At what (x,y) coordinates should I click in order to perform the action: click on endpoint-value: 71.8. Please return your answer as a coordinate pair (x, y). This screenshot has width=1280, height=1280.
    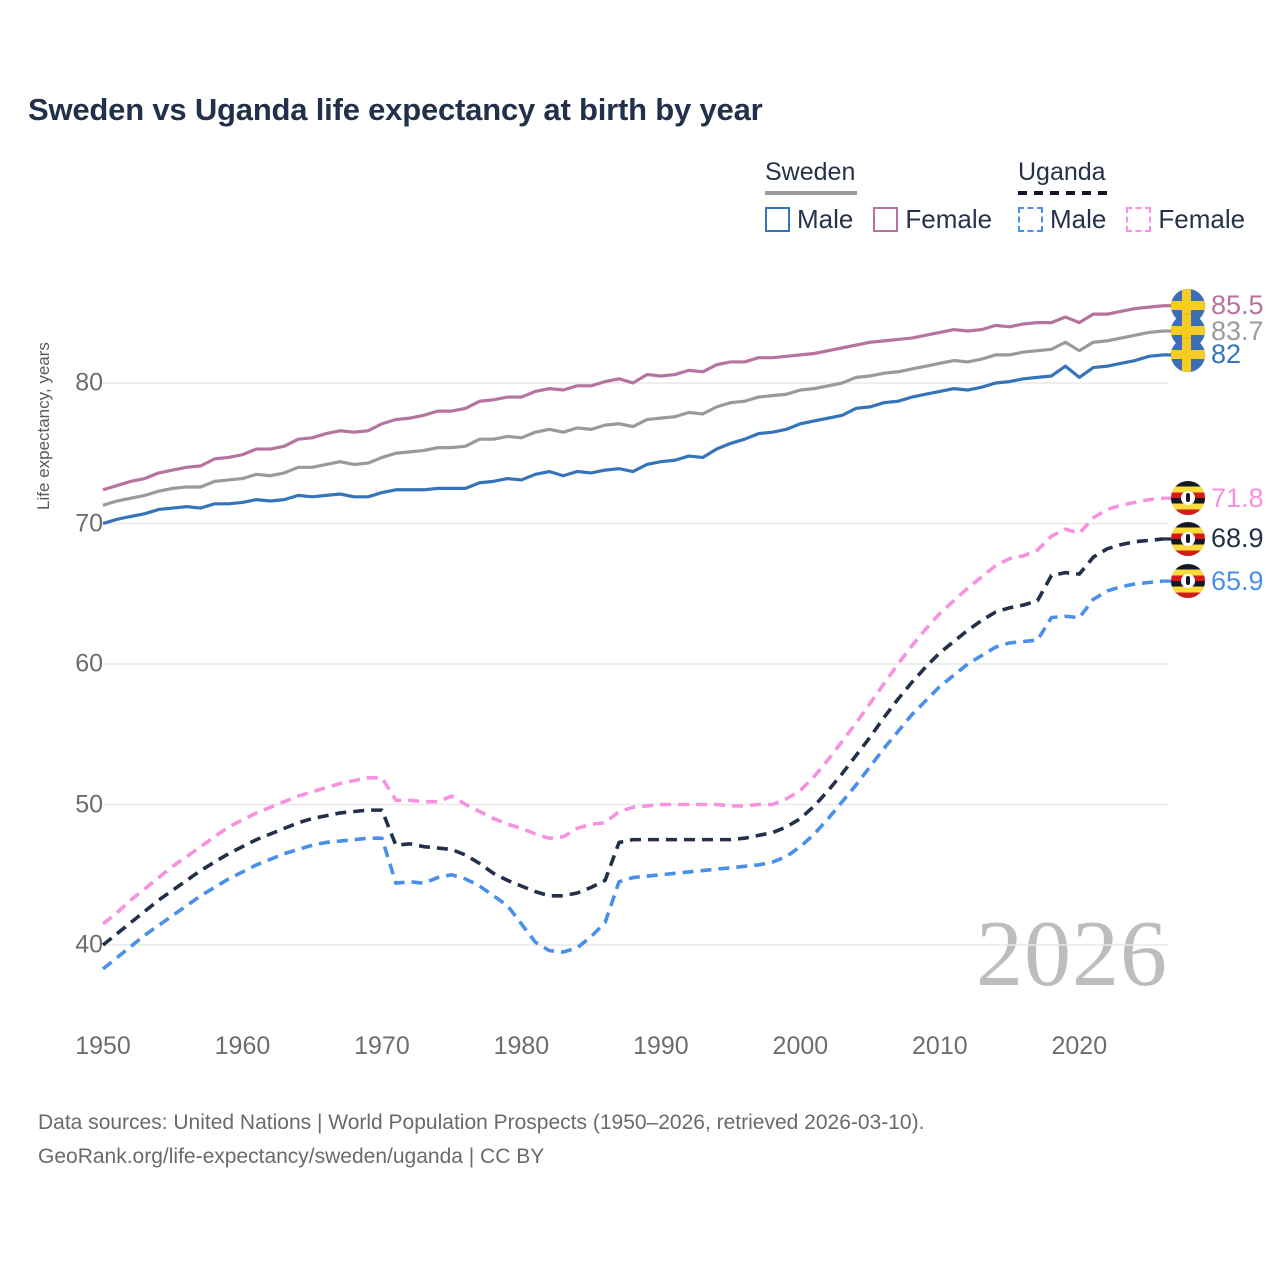
    Looking at the image, I should click on (1237, 497).